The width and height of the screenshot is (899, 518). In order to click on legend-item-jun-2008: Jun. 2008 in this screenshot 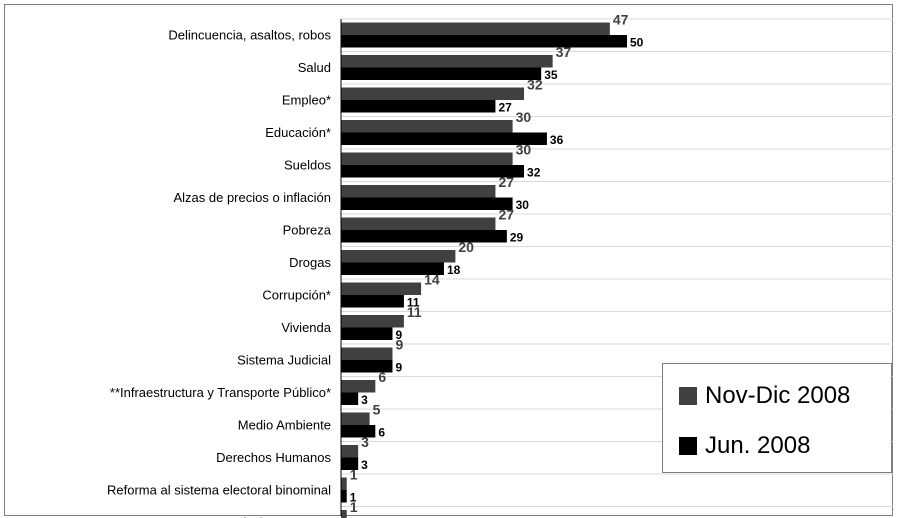, I will do `click(744, 446)`.